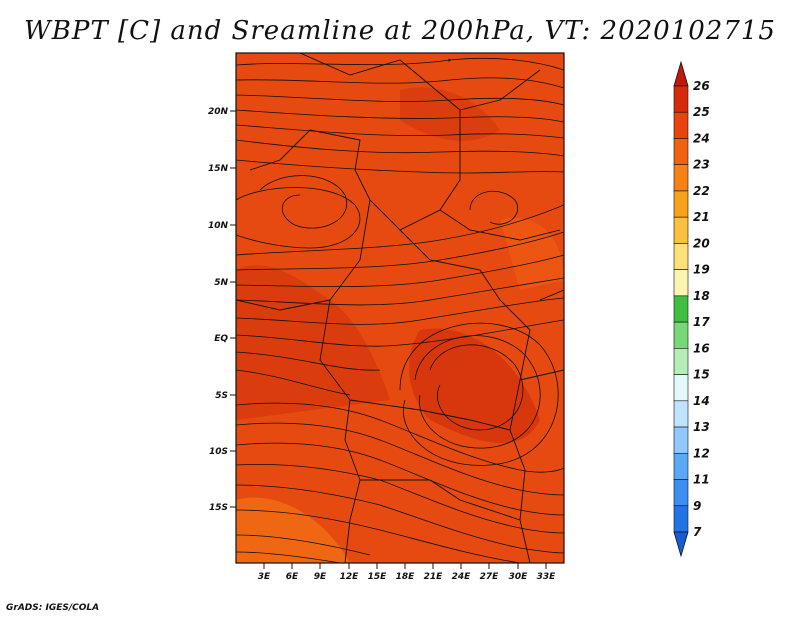 The image size is (800, 618). I want to click on lat-label: 15S, so click(218, 508).